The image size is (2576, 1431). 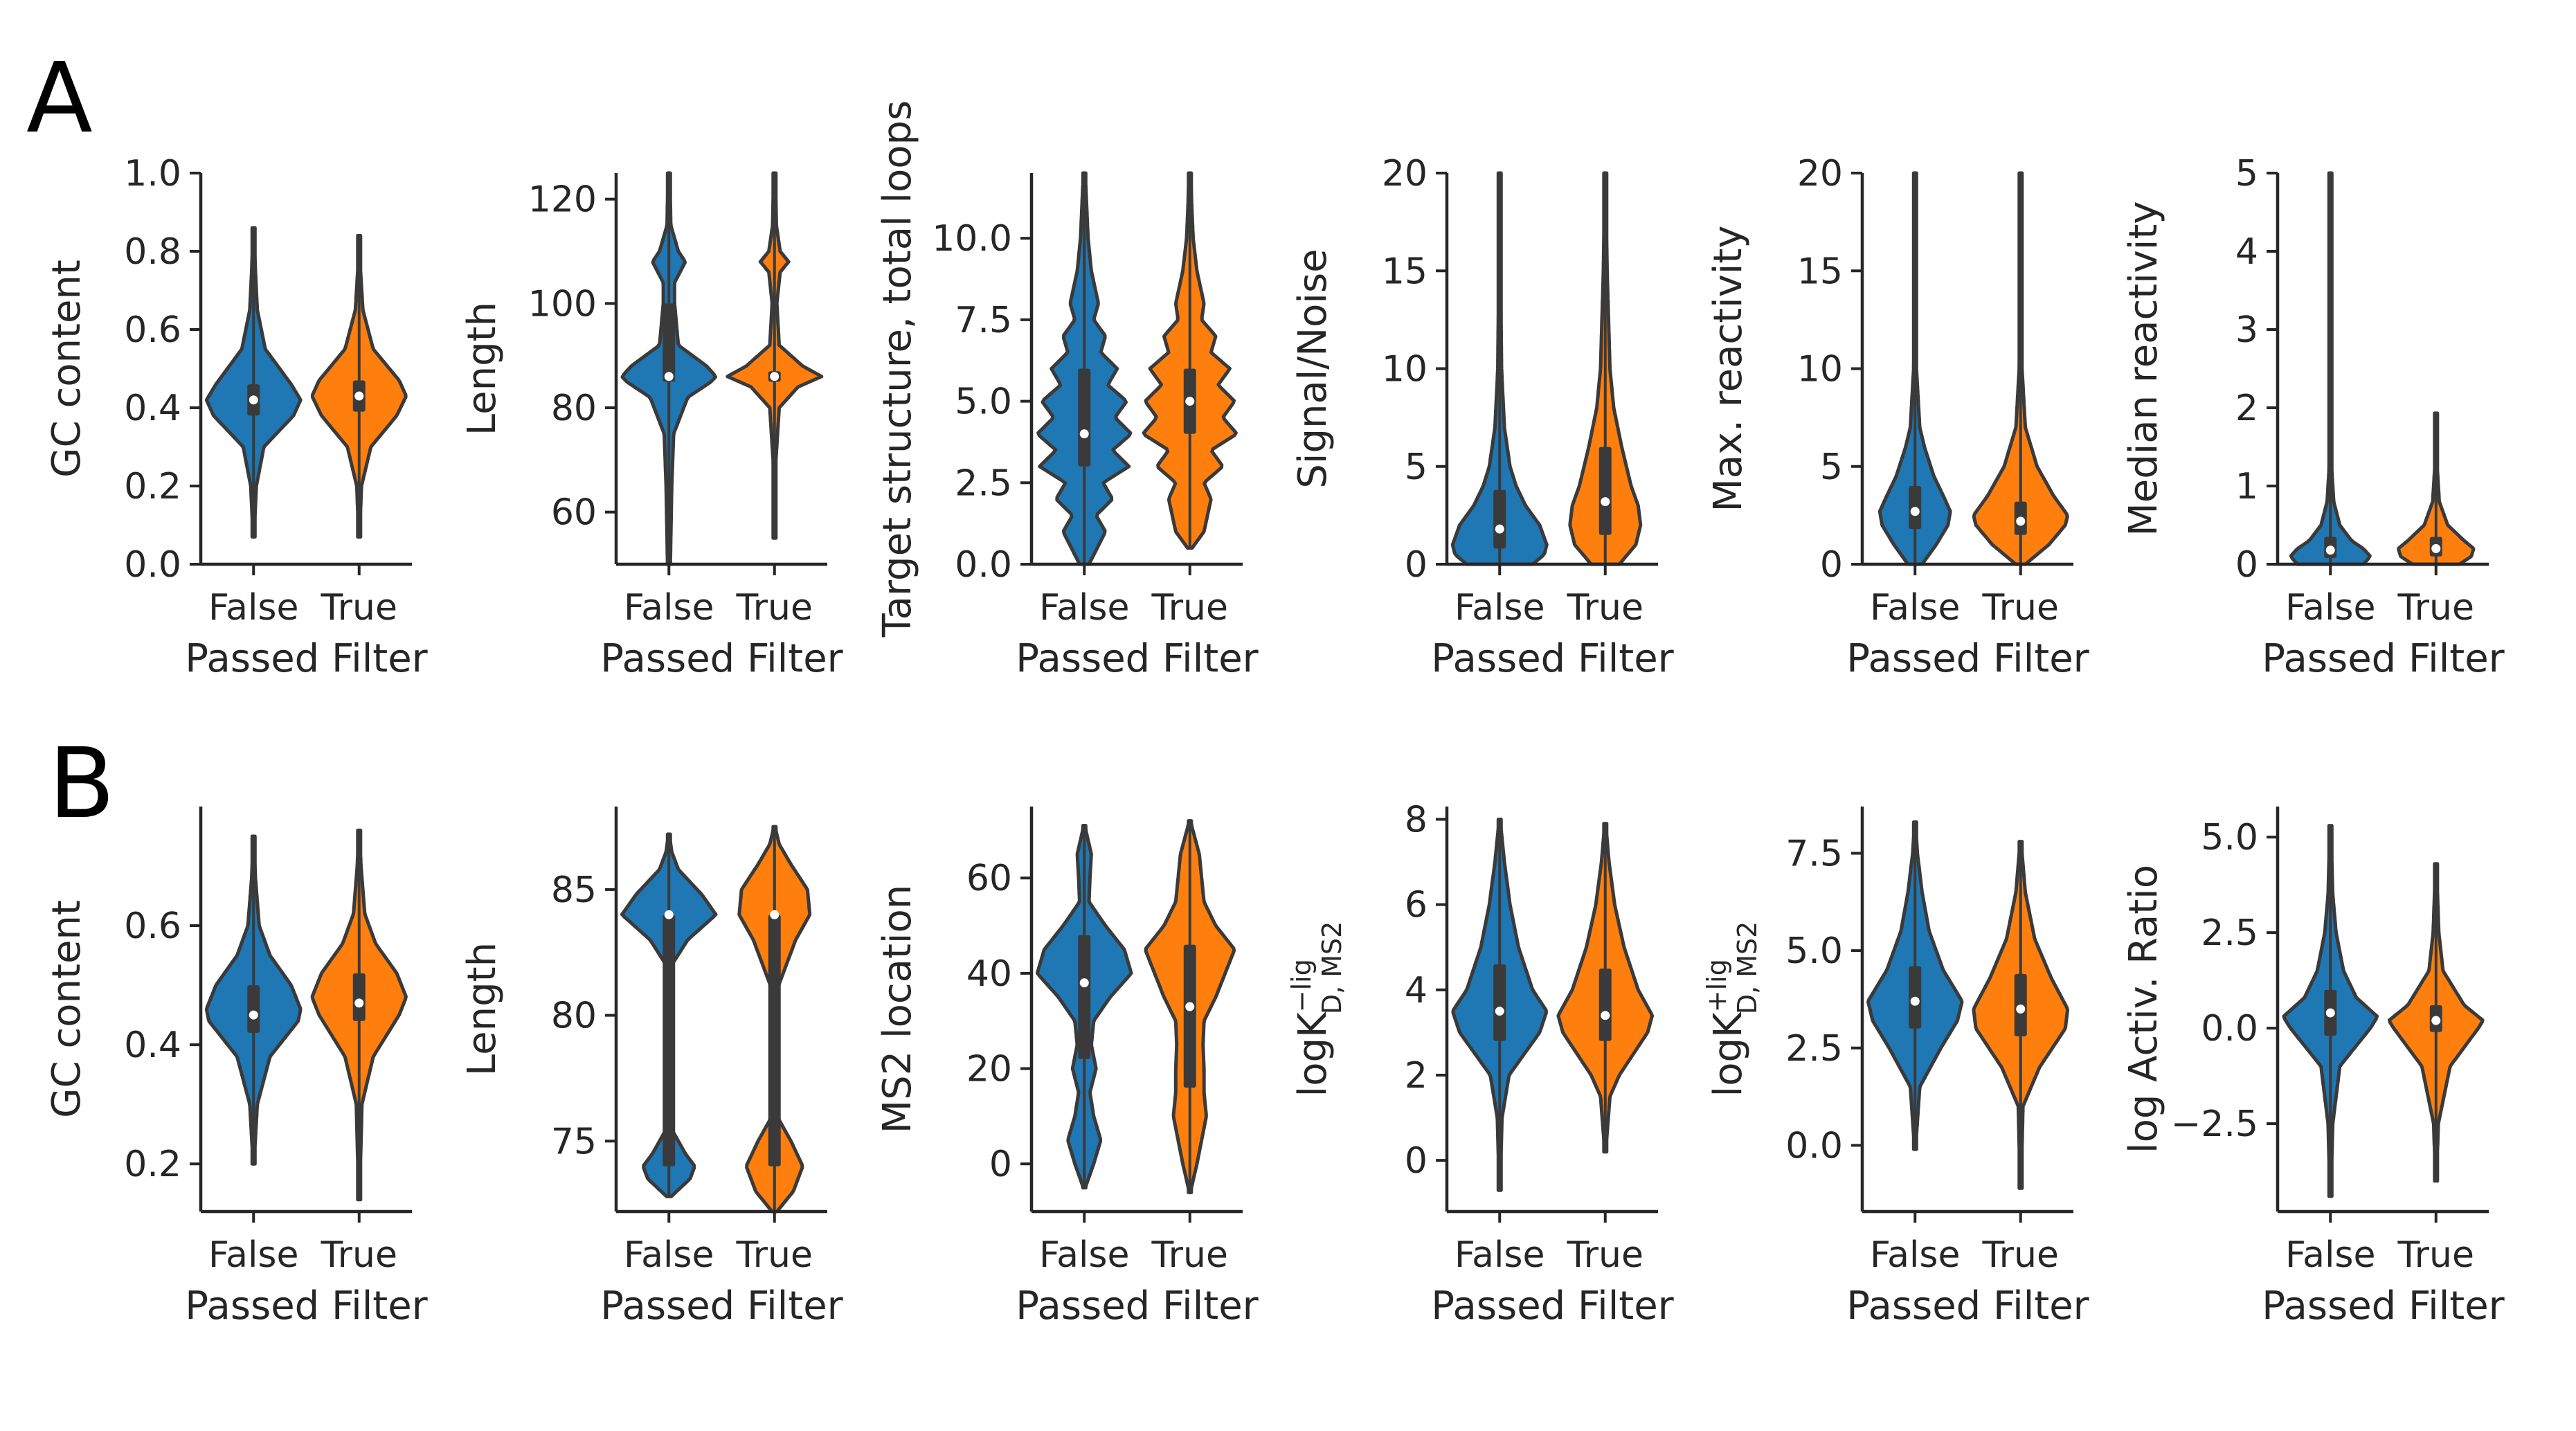 What do you see at coordinates (1312, 368) in the screenshot?
I see `y-axis-label: Signal/Noise` at bounding box center [1312, 368].